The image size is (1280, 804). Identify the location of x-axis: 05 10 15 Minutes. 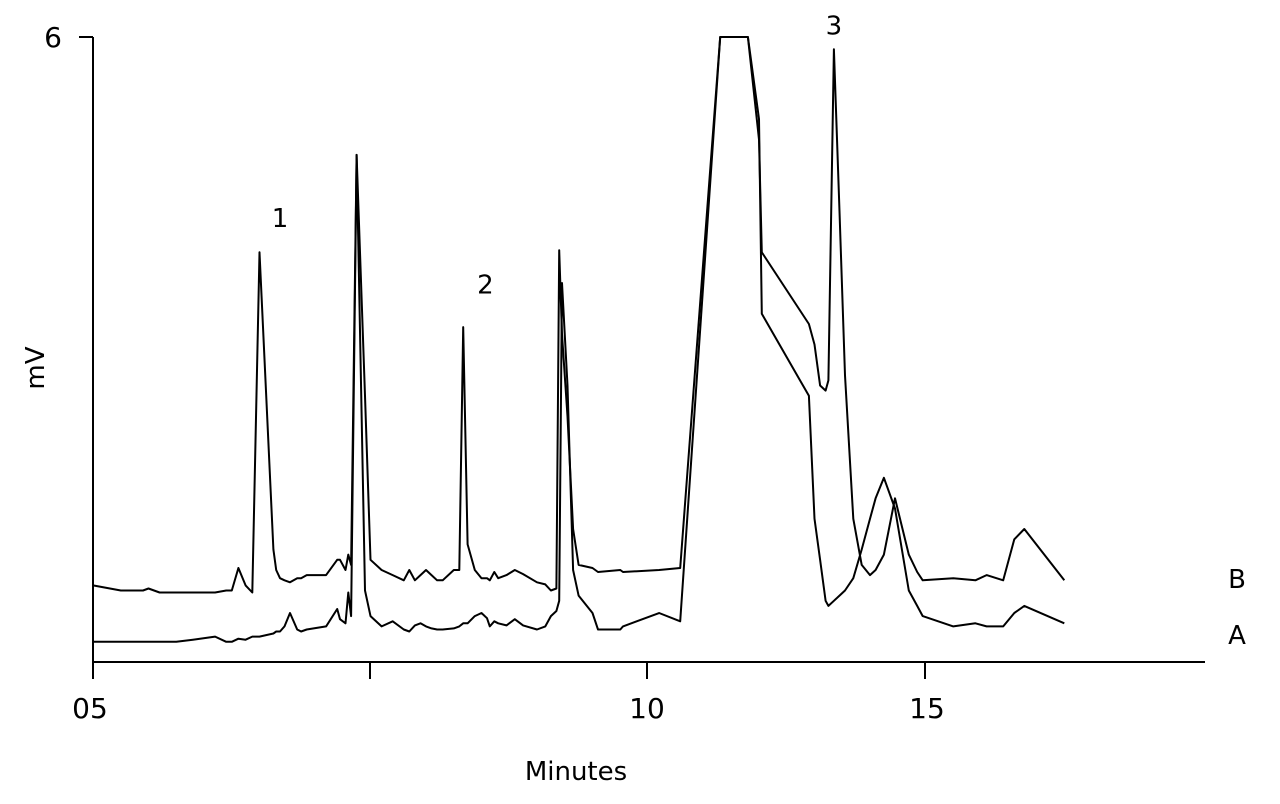
(638, 724).